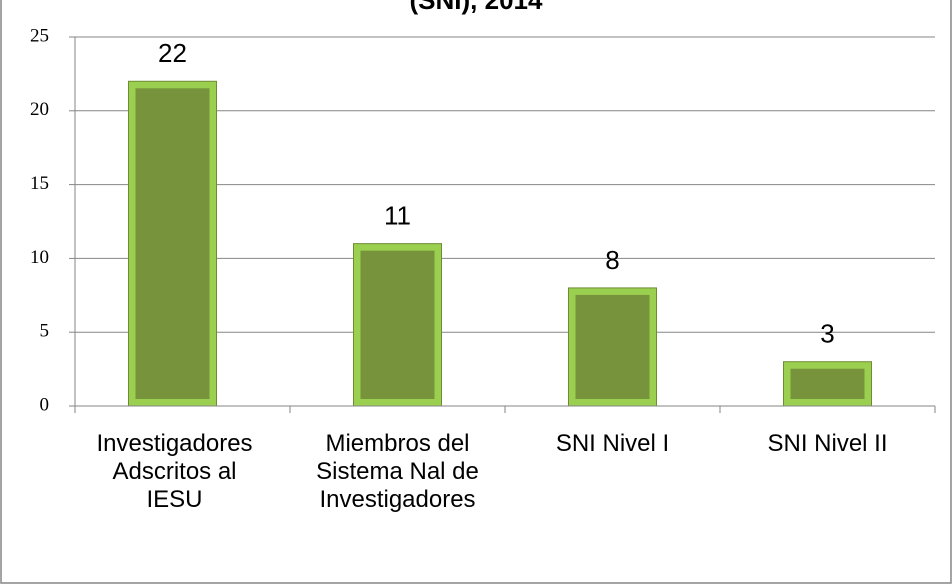 This screenshot has width=952, height=584. Describe the element at coordinates (612, 443) in the screenshot. I see `x-tick-label: SNI Nivel I` at that location.